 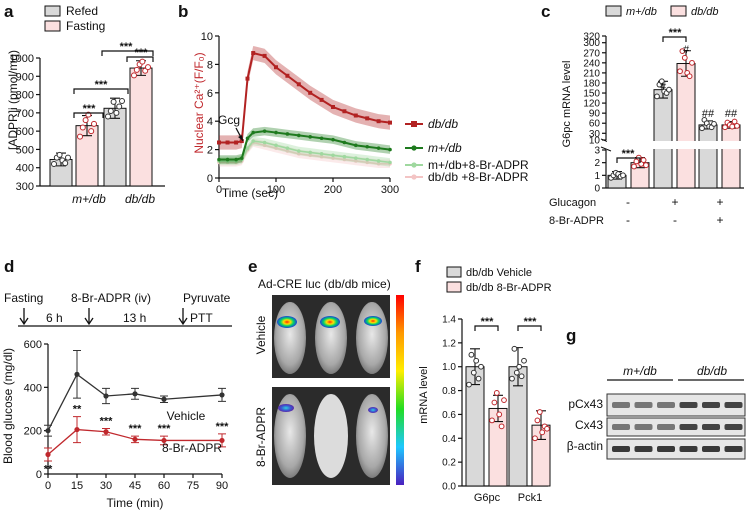 What do you see at coordinates (222, 486) in the screenshot?
I see `d-xtick-label: 90` at bounding box center [222, 486].